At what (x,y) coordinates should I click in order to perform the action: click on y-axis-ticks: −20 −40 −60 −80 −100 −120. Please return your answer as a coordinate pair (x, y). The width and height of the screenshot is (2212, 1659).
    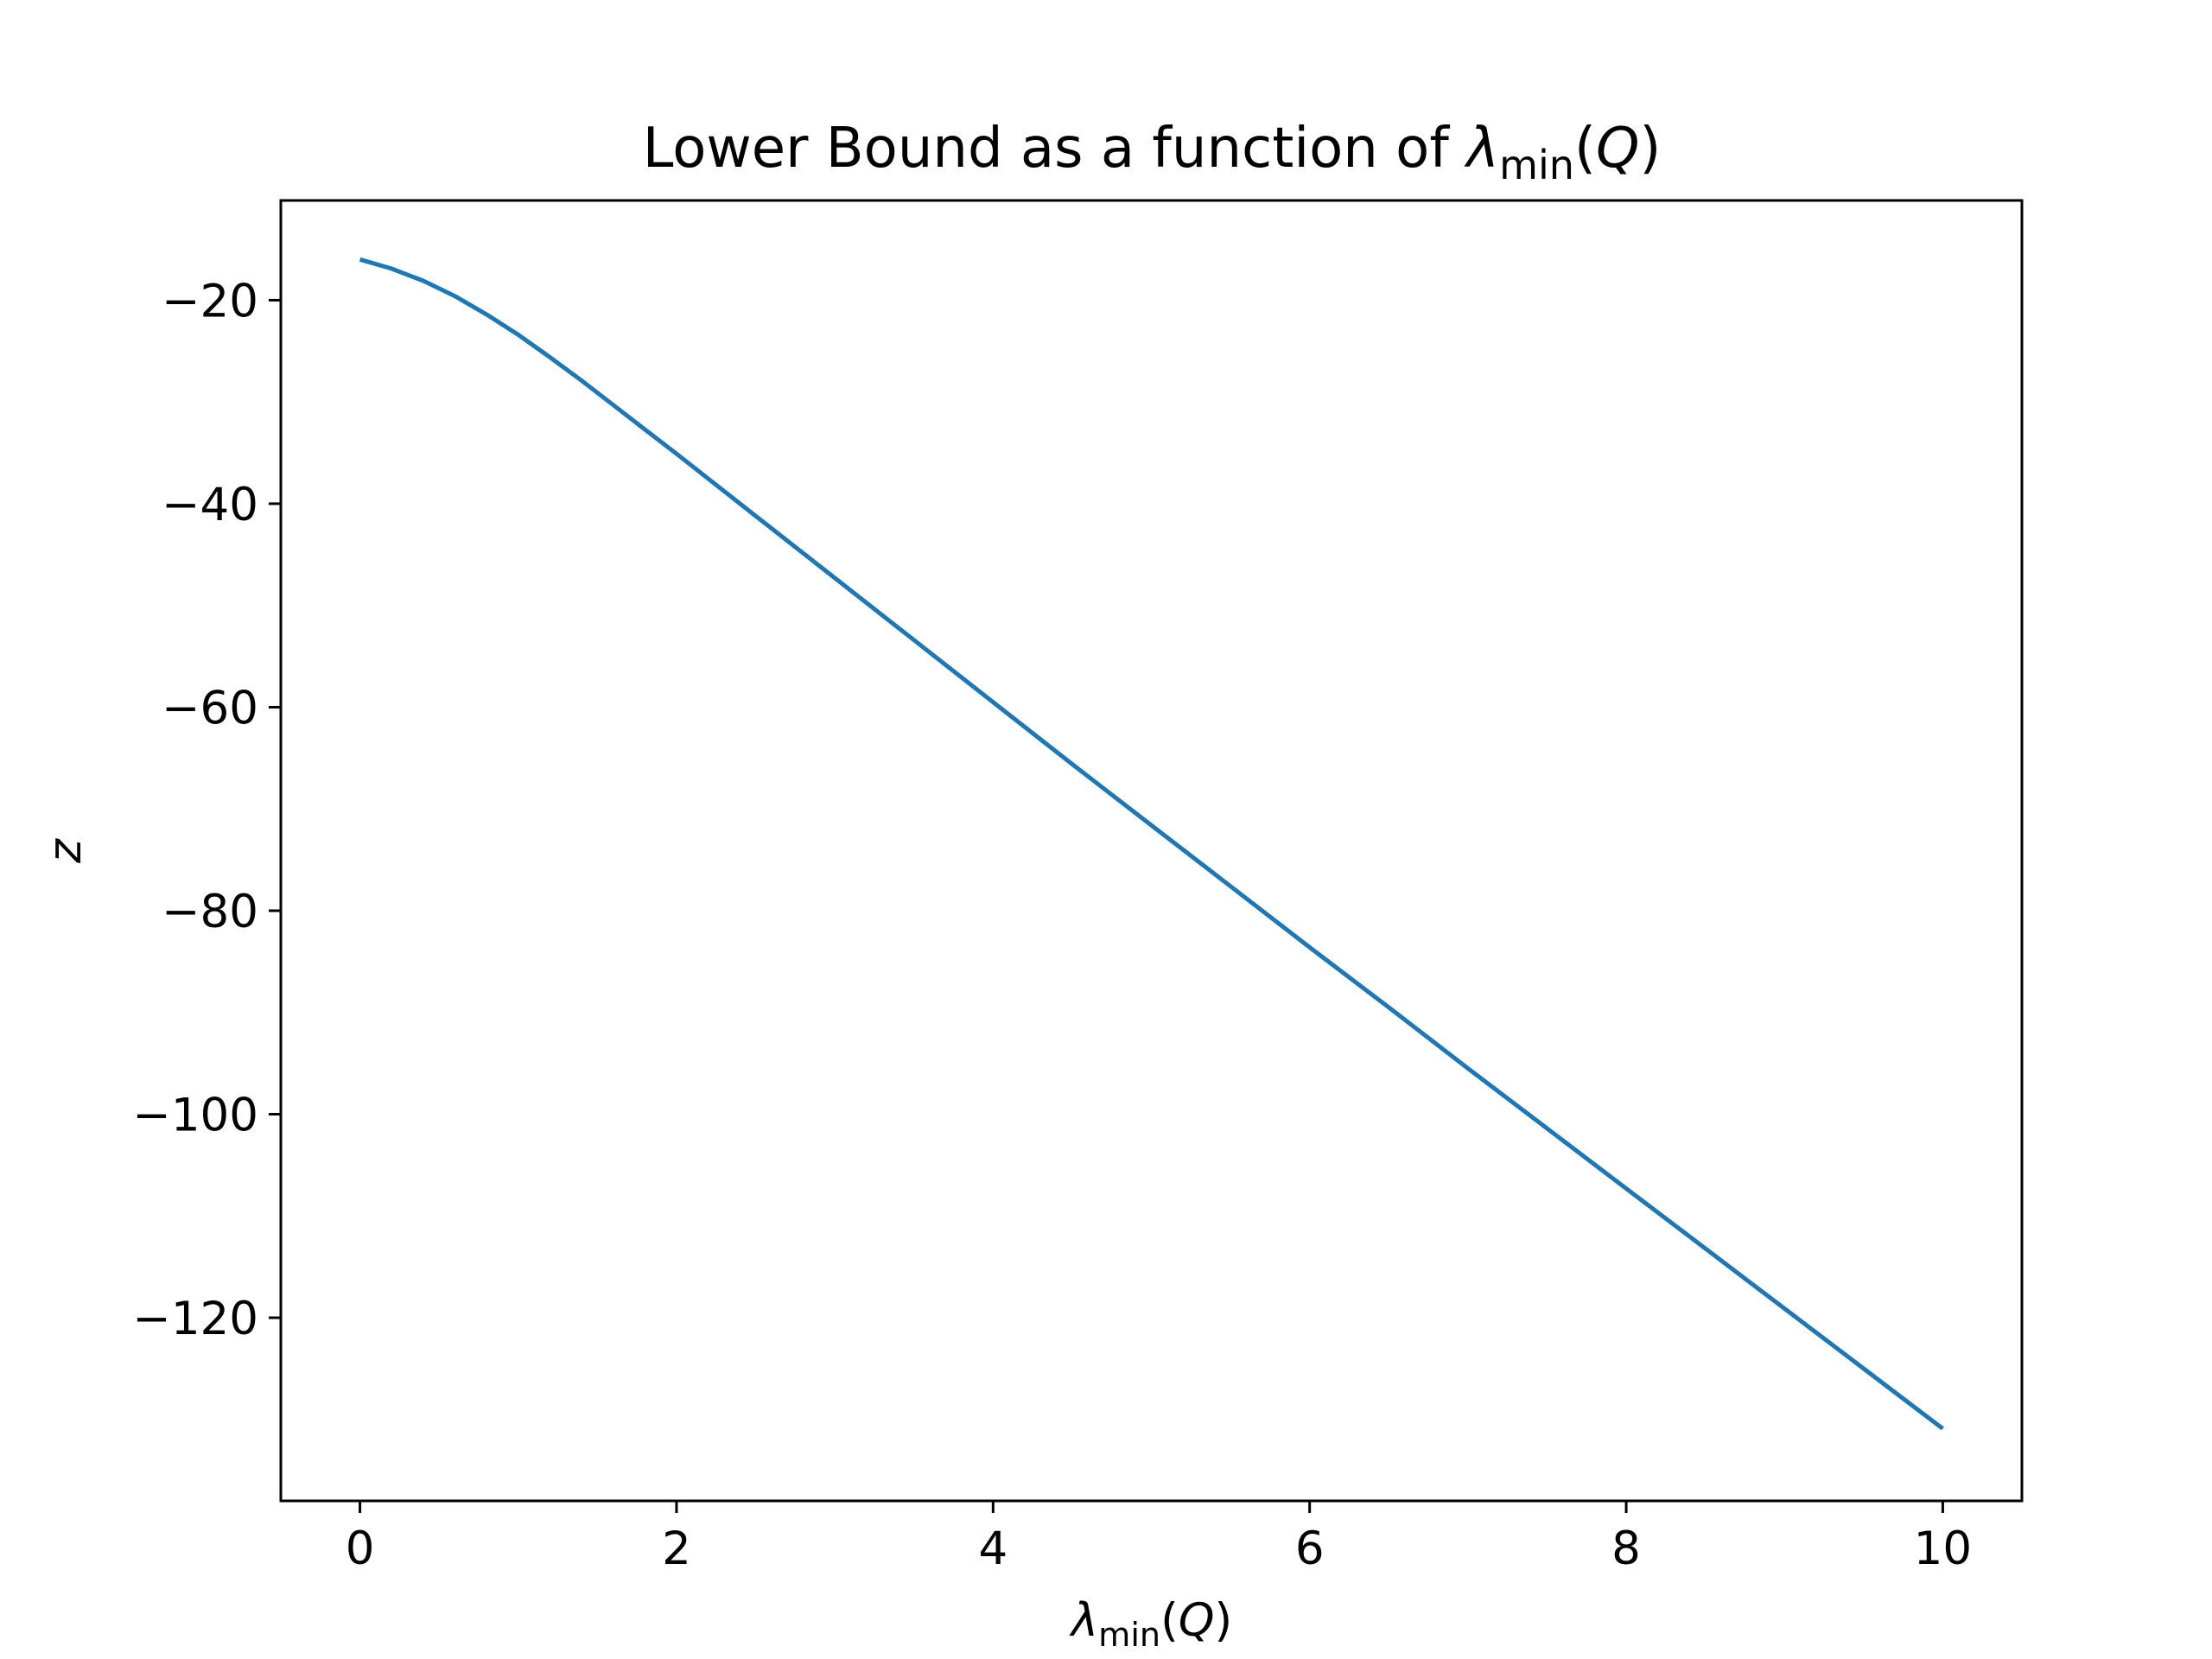
    Looking at the image, I should click on (206, 810).